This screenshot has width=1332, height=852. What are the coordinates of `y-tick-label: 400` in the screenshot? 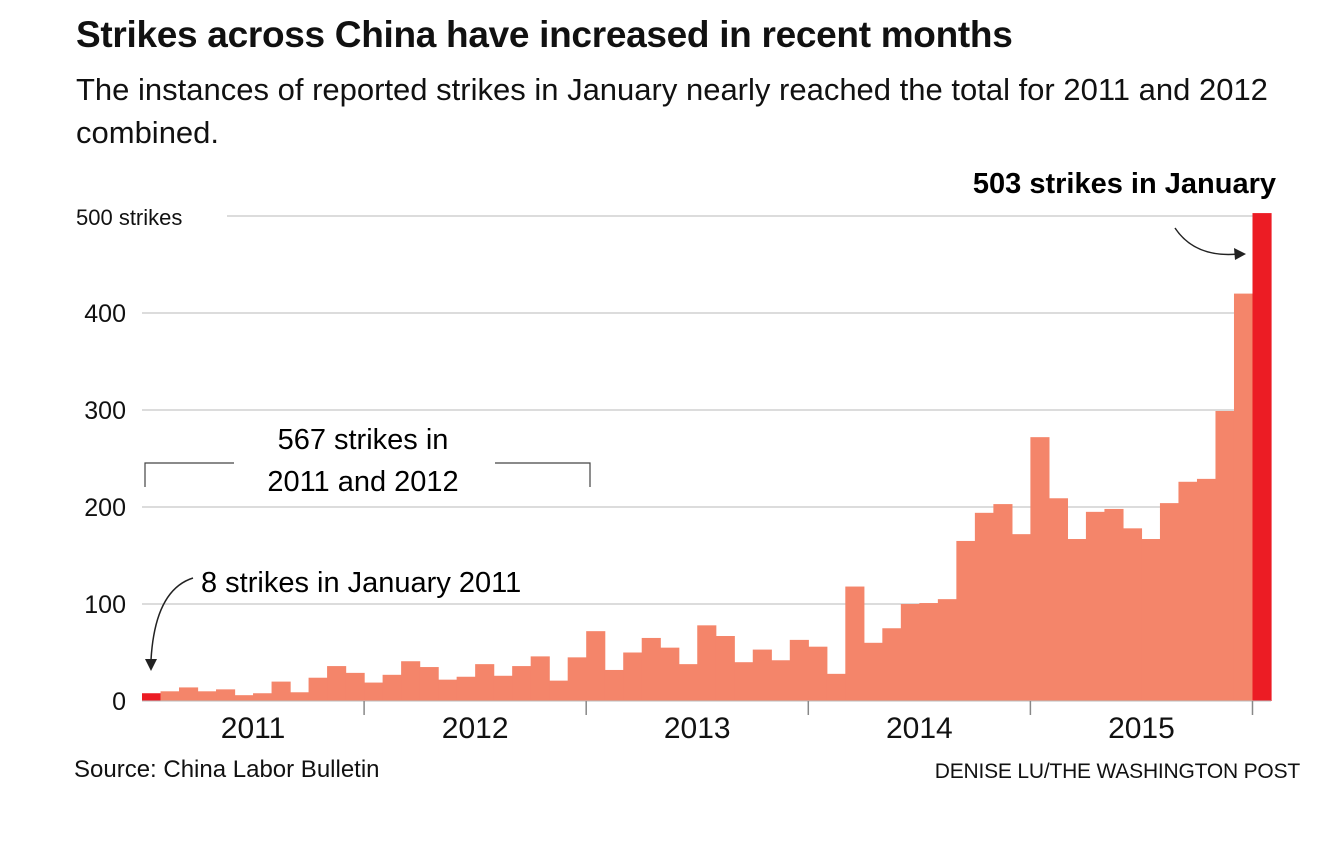 It's located at (105, 314).